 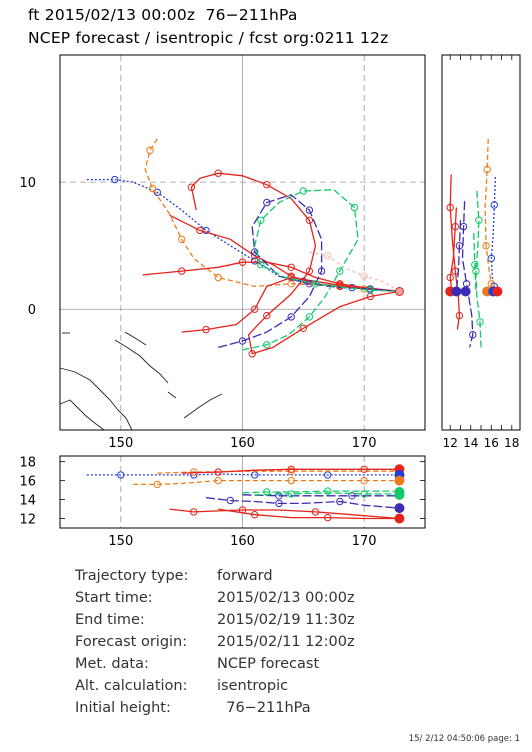 What do you see at coordinates (253, 686) in the screenshot?
I see `info-value: isentropic` at bounding box center [253, 686].